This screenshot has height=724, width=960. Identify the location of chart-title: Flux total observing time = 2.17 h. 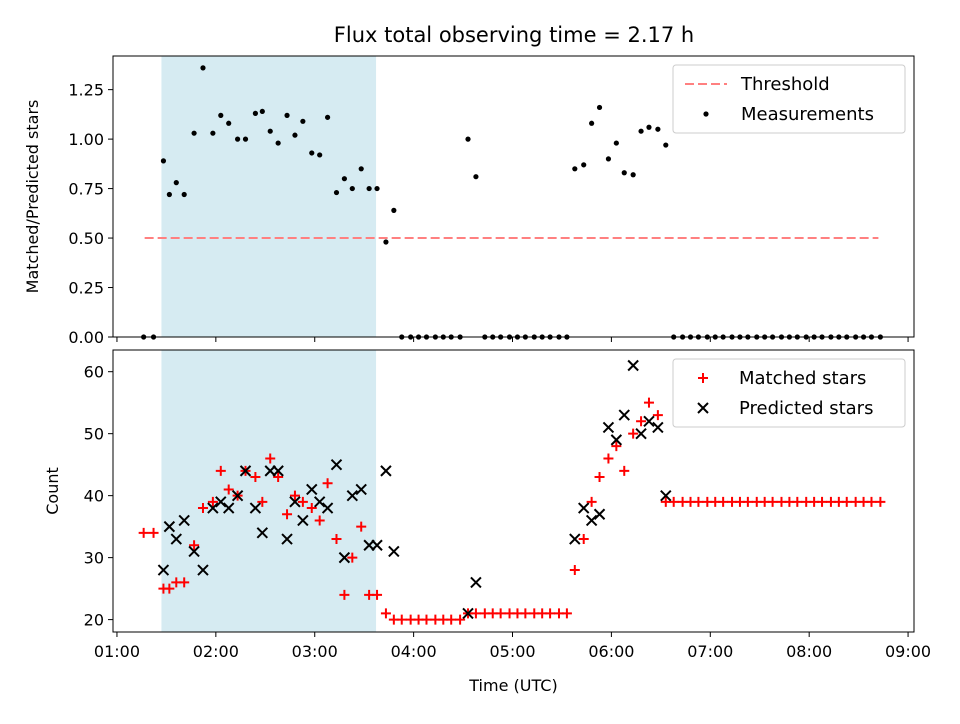
(514, 35).